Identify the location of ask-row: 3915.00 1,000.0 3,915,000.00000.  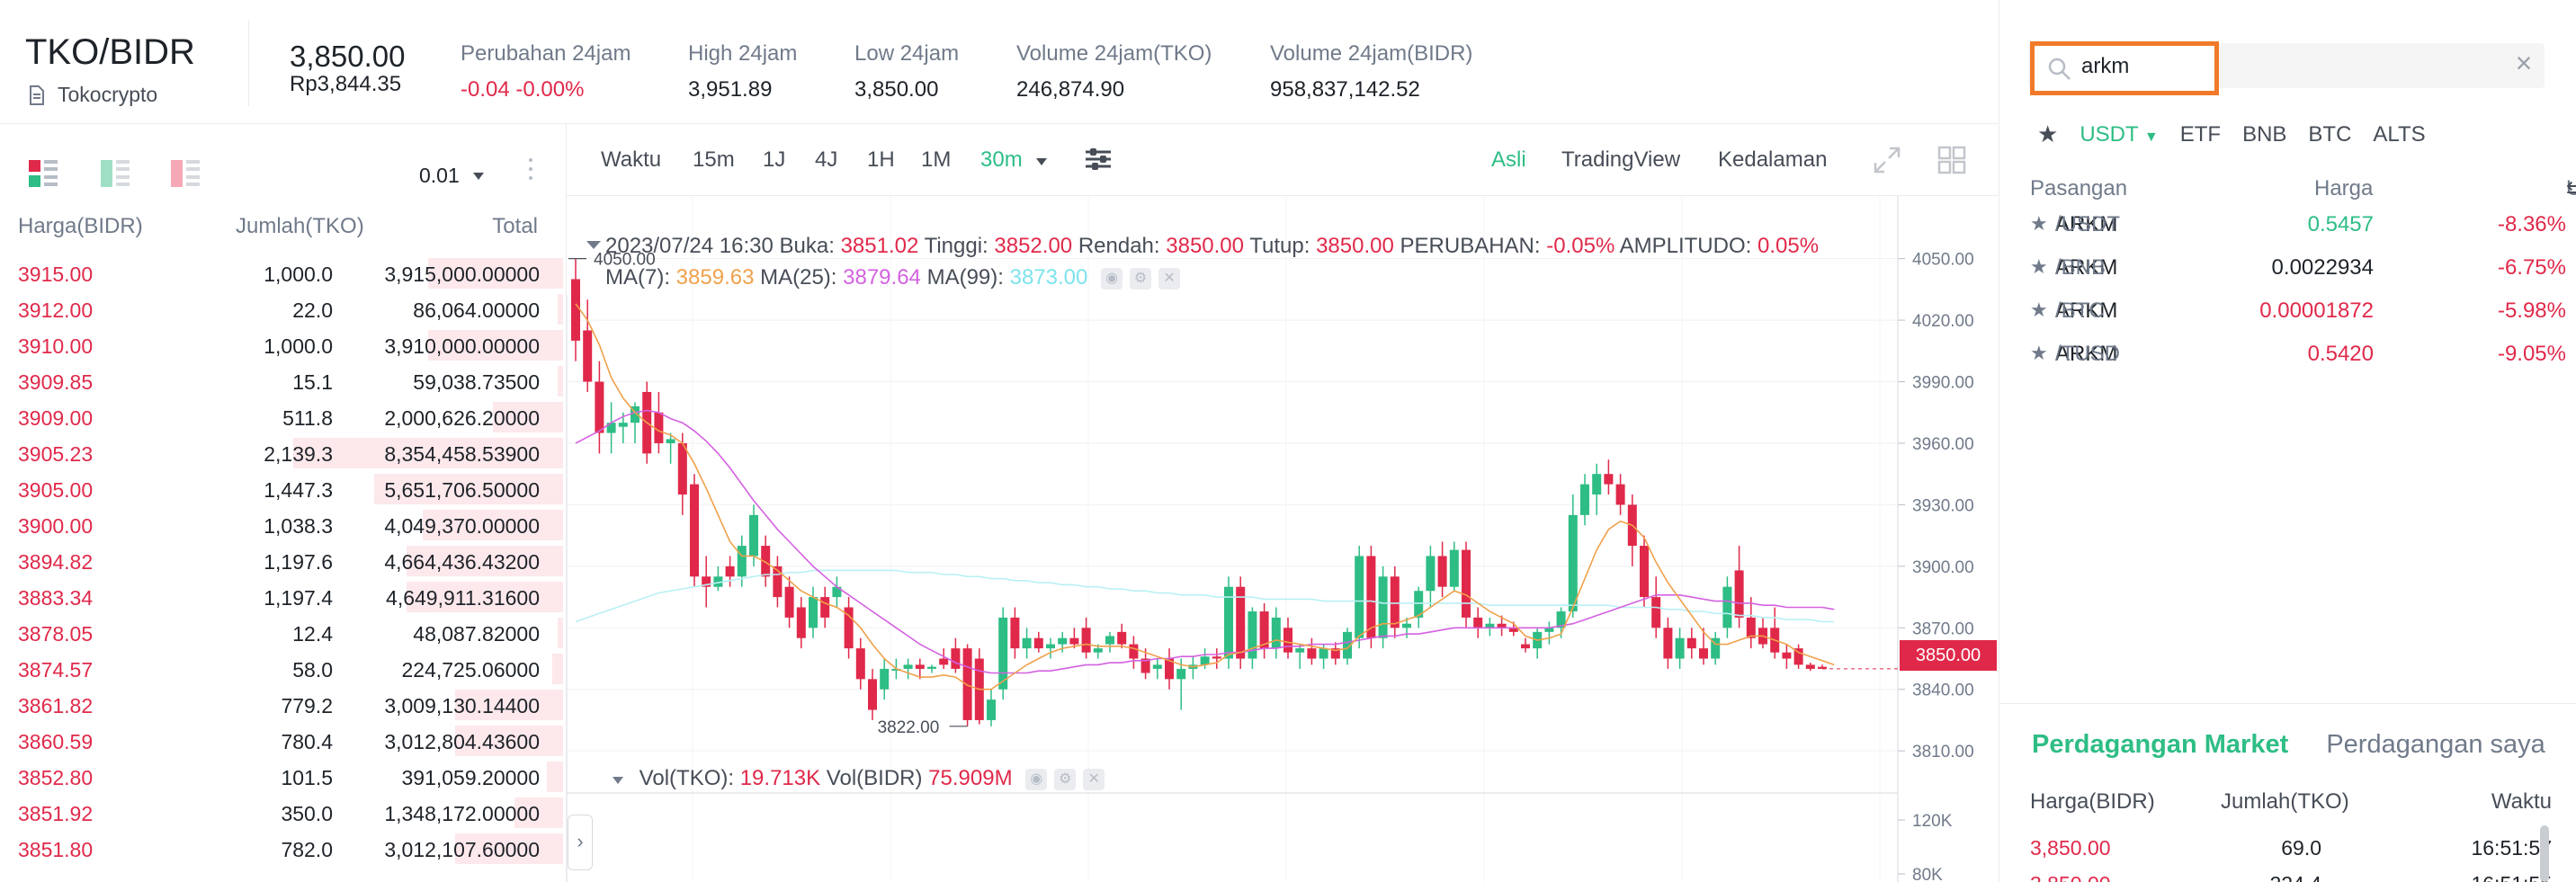
(283, 273).